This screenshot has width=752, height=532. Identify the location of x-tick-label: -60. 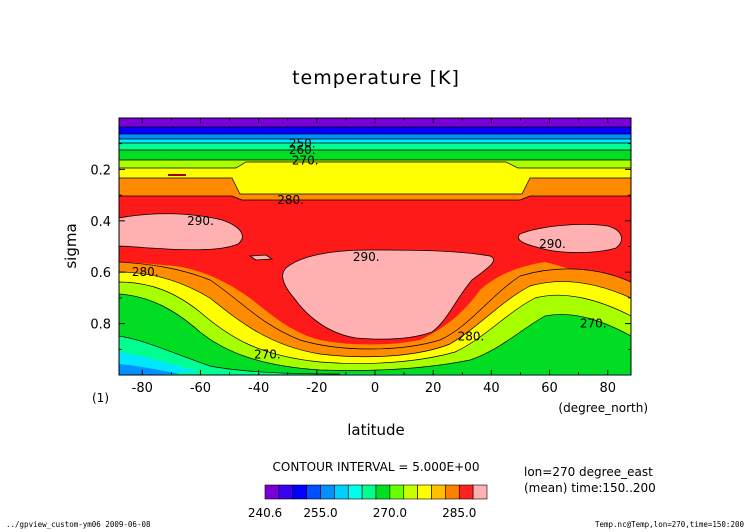
(200, 388).